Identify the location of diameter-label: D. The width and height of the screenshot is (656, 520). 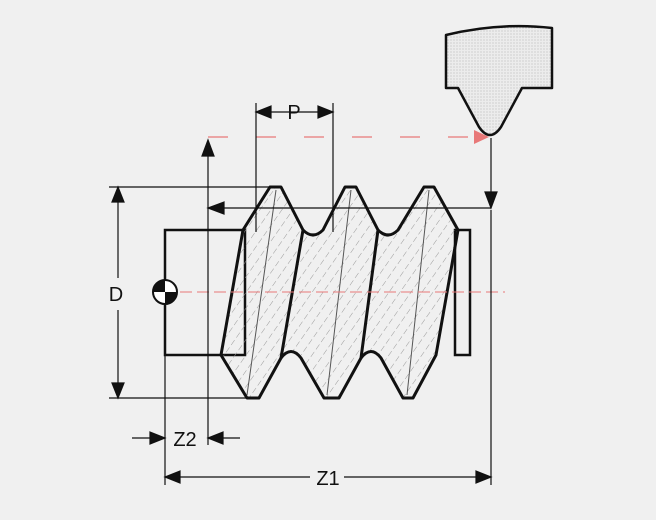
(116, 295).